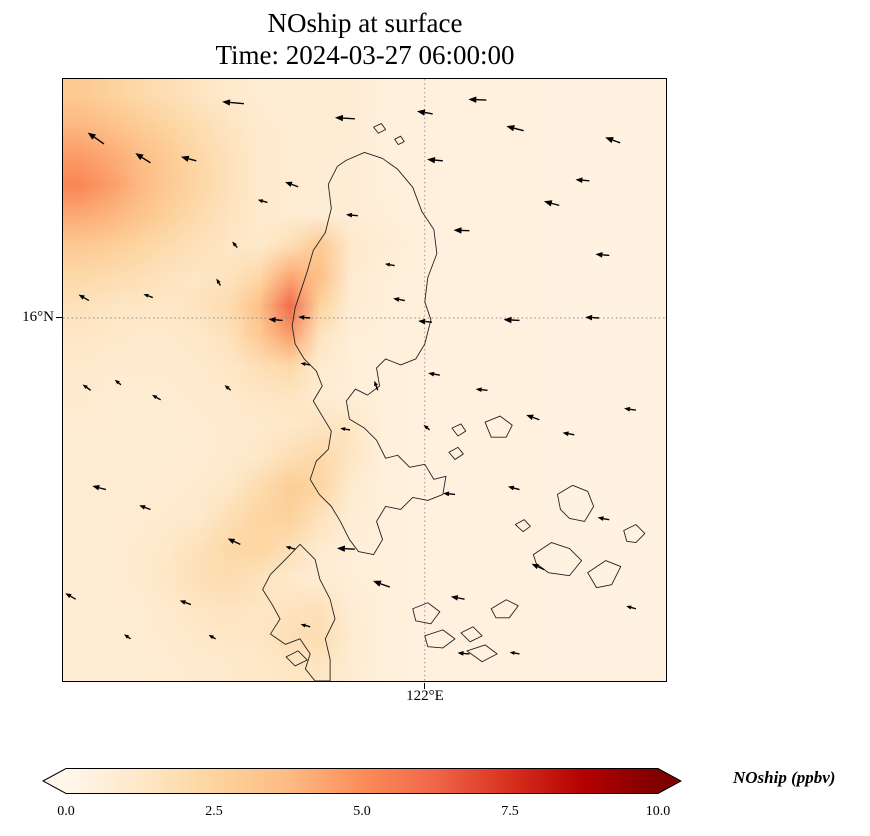 The height and width of the screenshot is (836, 870). What do you see at coordinates (658, 811) in the screenshot?
I see `colorbar-tick-label-4: 10.0` at bounding box center [658, 811].